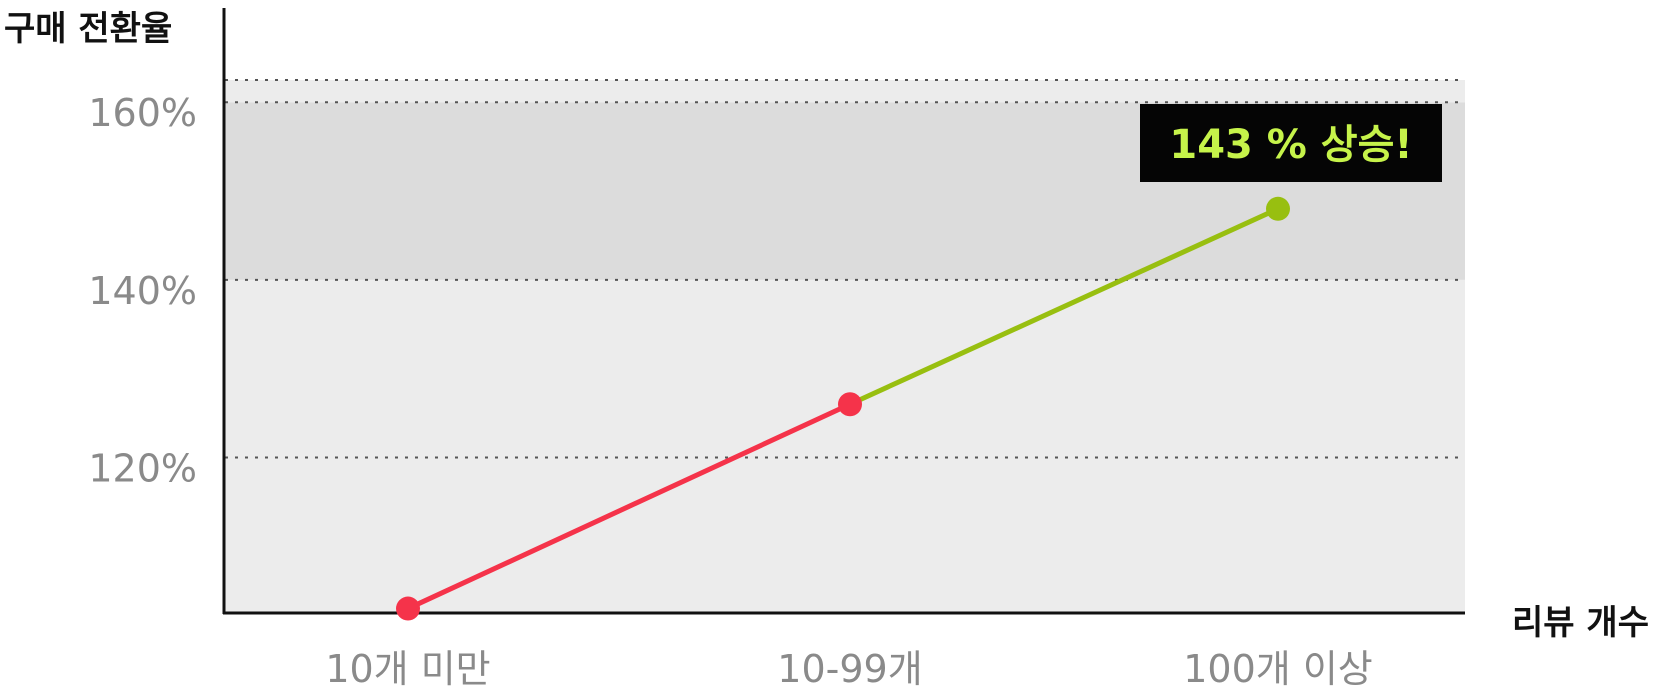 The height and width of the screenshot is (693, 1653). What do you see at coordinates (88, 29) in the screenshot?
I see `y-axis-title: 구매 전환율` at bounding box center [88, 29].